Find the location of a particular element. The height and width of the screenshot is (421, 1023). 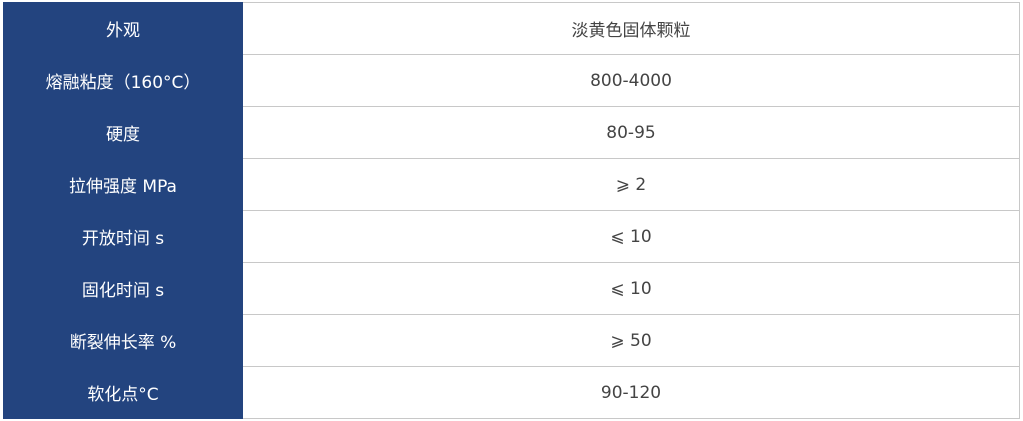

table-row: 拉伸强度 MPa ⩾ 2 is located at coordinates (511, 184).